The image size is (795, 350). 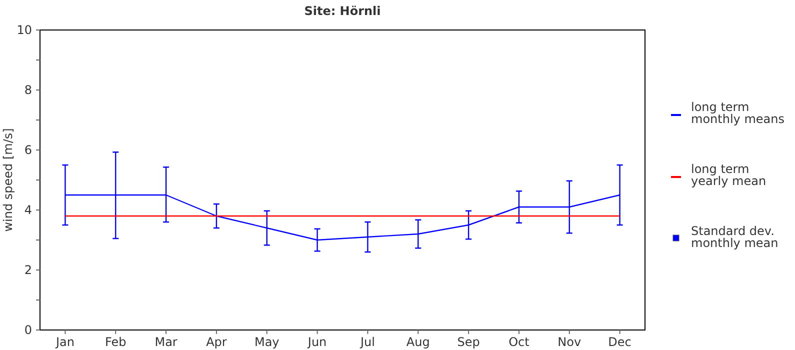 What do you see at coordinates (468, 342) in the screenshot?
I see `x-tick-label: Sep` at bounding box center [468, 342].